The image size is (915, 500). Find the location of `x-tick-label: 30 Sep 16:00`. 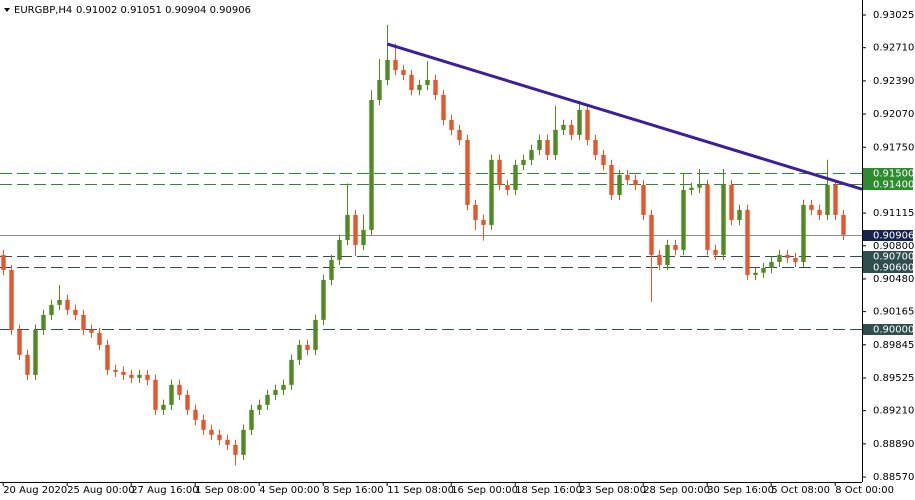

x-tick-label: 30 Sep 16:00 is located at coordinates (740, 490).